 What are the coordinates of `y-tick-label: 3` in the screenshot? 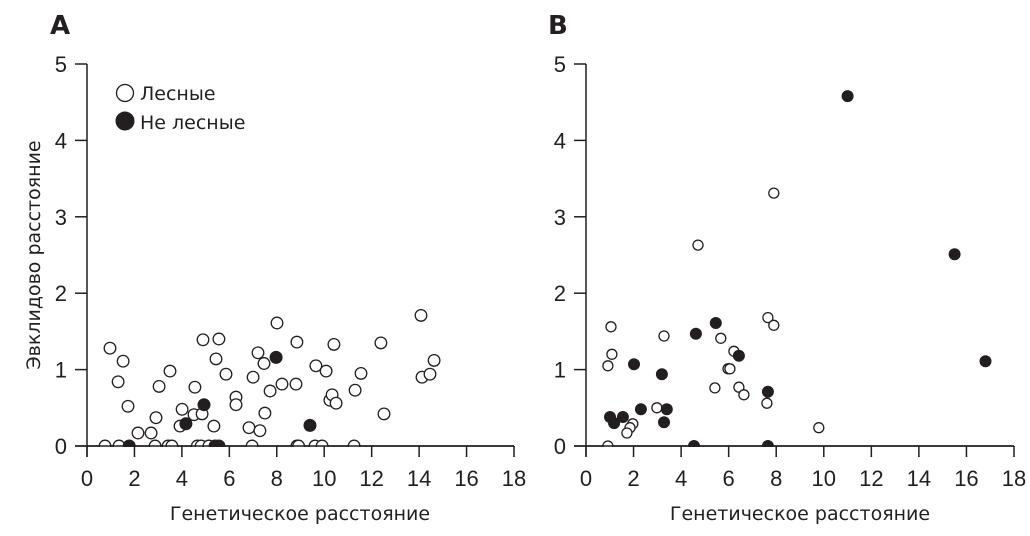 It's located at (560, 217).